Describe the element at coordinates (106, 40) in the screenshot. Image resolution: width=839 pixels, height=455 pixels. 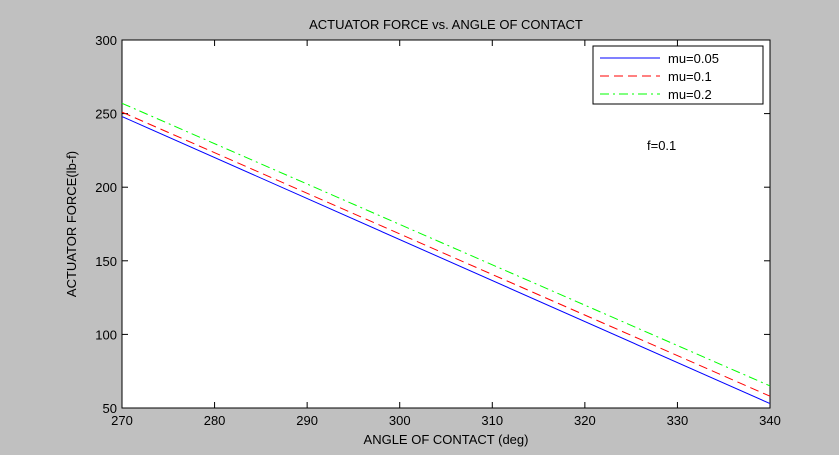
I see `y-tick-label: 300` at that location.